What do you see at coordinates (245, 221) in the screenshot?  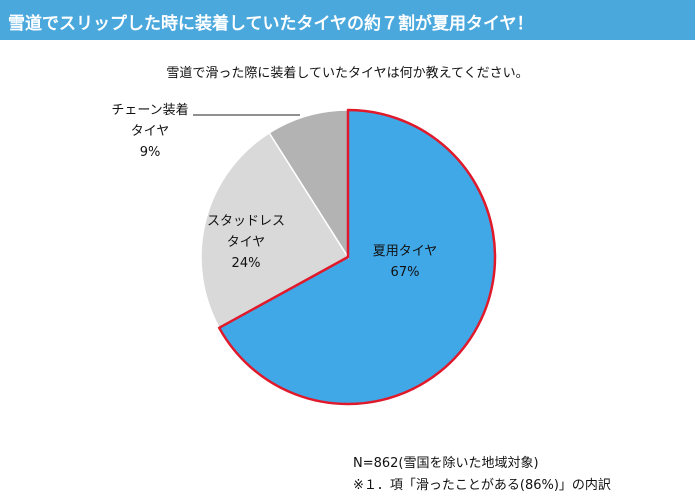 I see `label-studless-name-1: スタッドレス` at bounding box center [245, 221].